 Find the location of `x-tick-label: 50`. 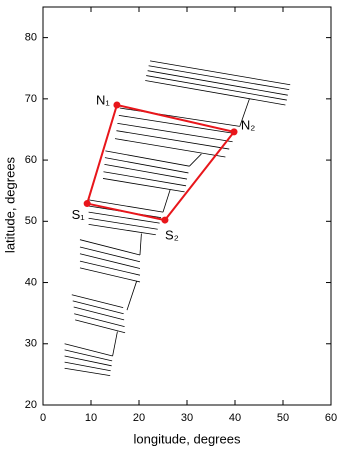

x-tick-label: 50 is located at coordinates (283, 418).